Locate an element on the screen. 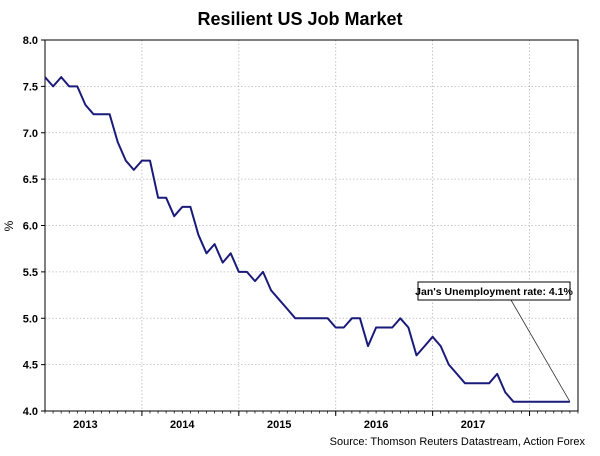 The image size is (600, 456). y-tick-label: 6.5 is located at coordinates (30, 180).